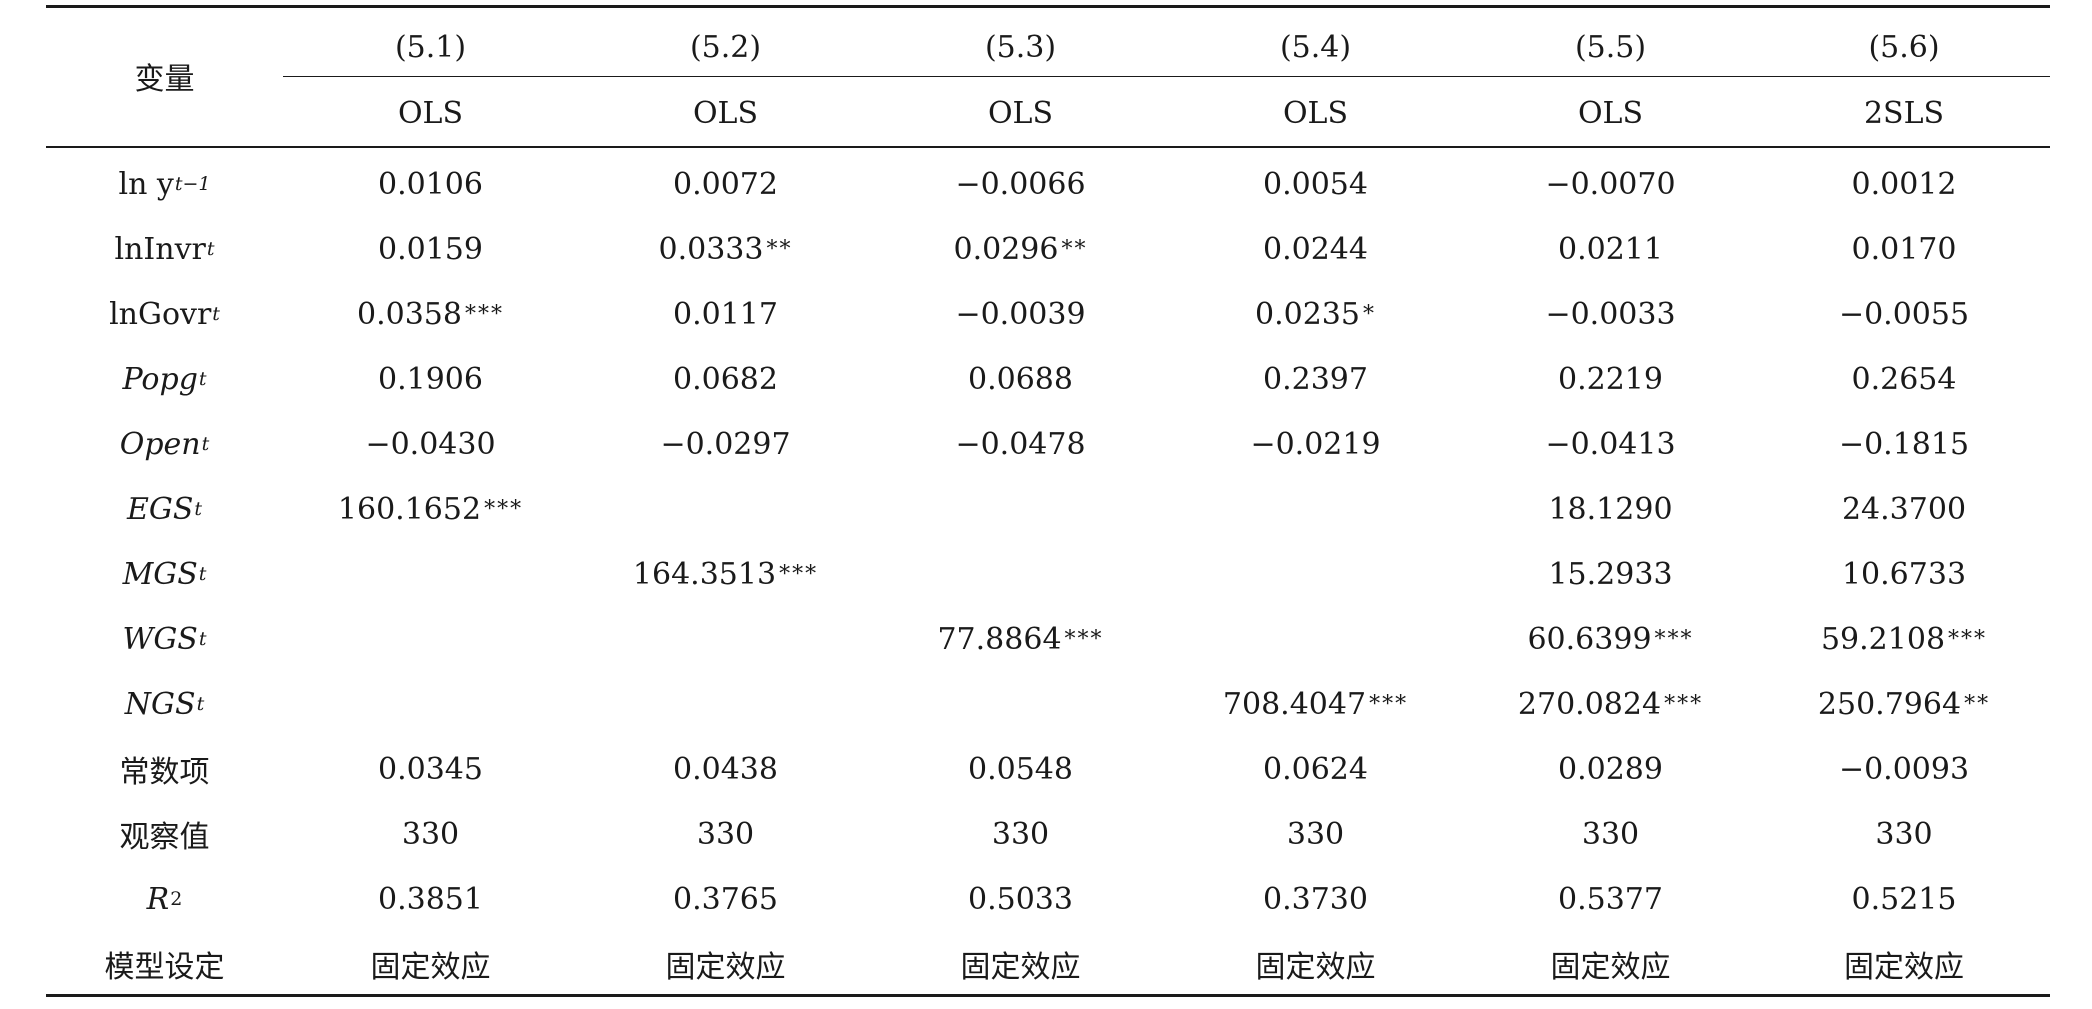 This screenshot has width=2092, height=1009. I want to click on coefficient-cell: 18.1290, so click(1610, 509).